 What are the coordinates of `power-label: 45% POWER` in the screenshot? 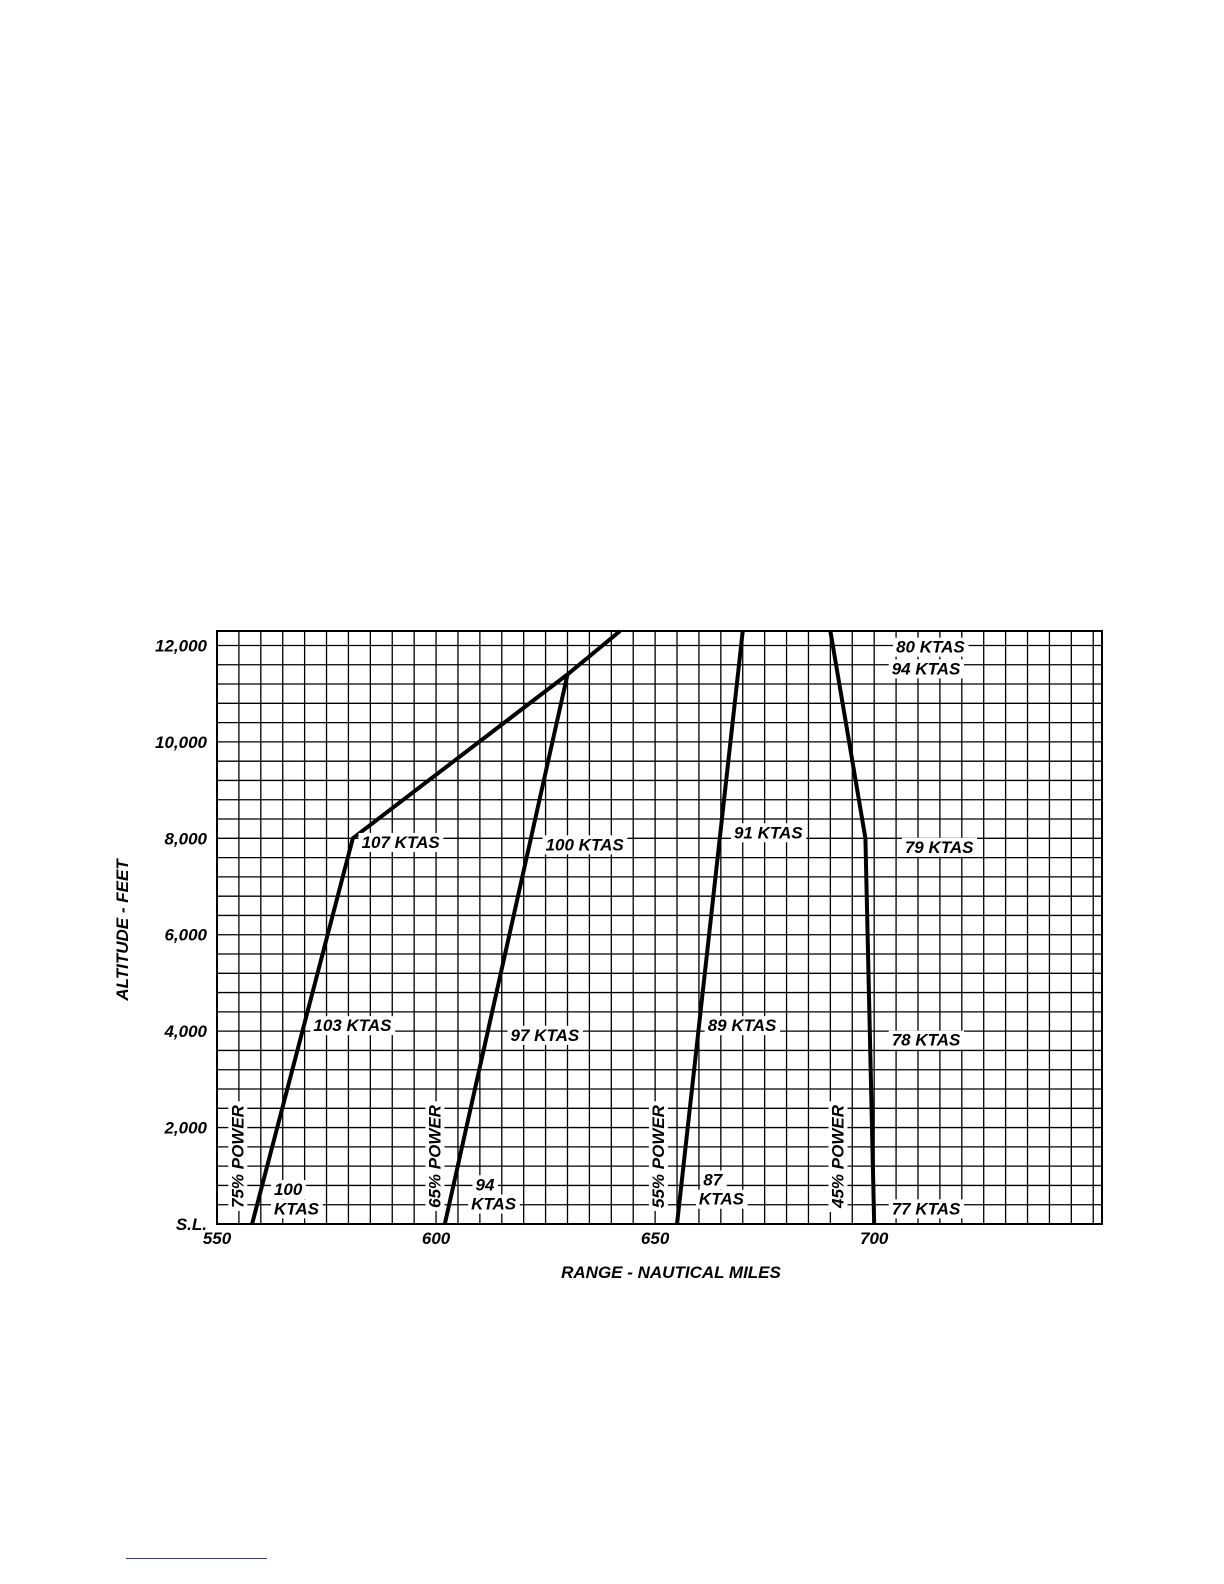 It's located at (838, 1156).